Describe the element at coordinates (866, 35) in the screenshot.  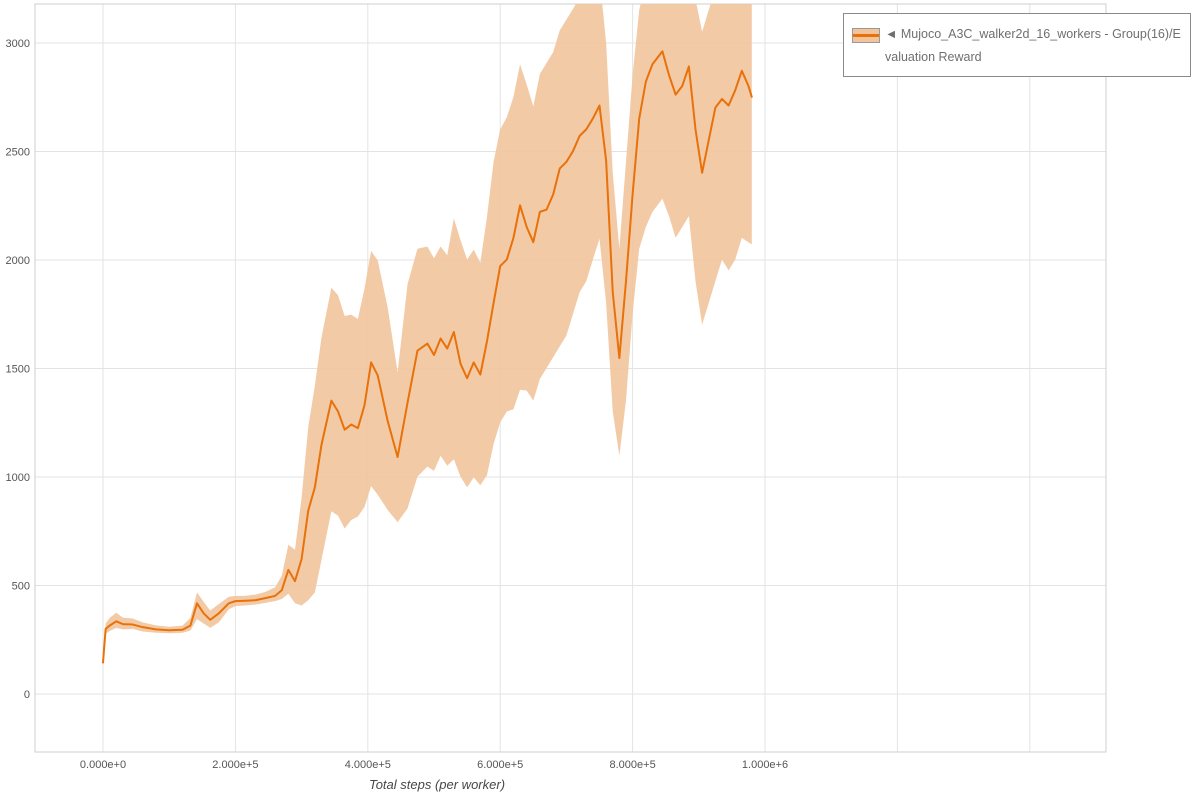
I see `legend-swatch` at that location.